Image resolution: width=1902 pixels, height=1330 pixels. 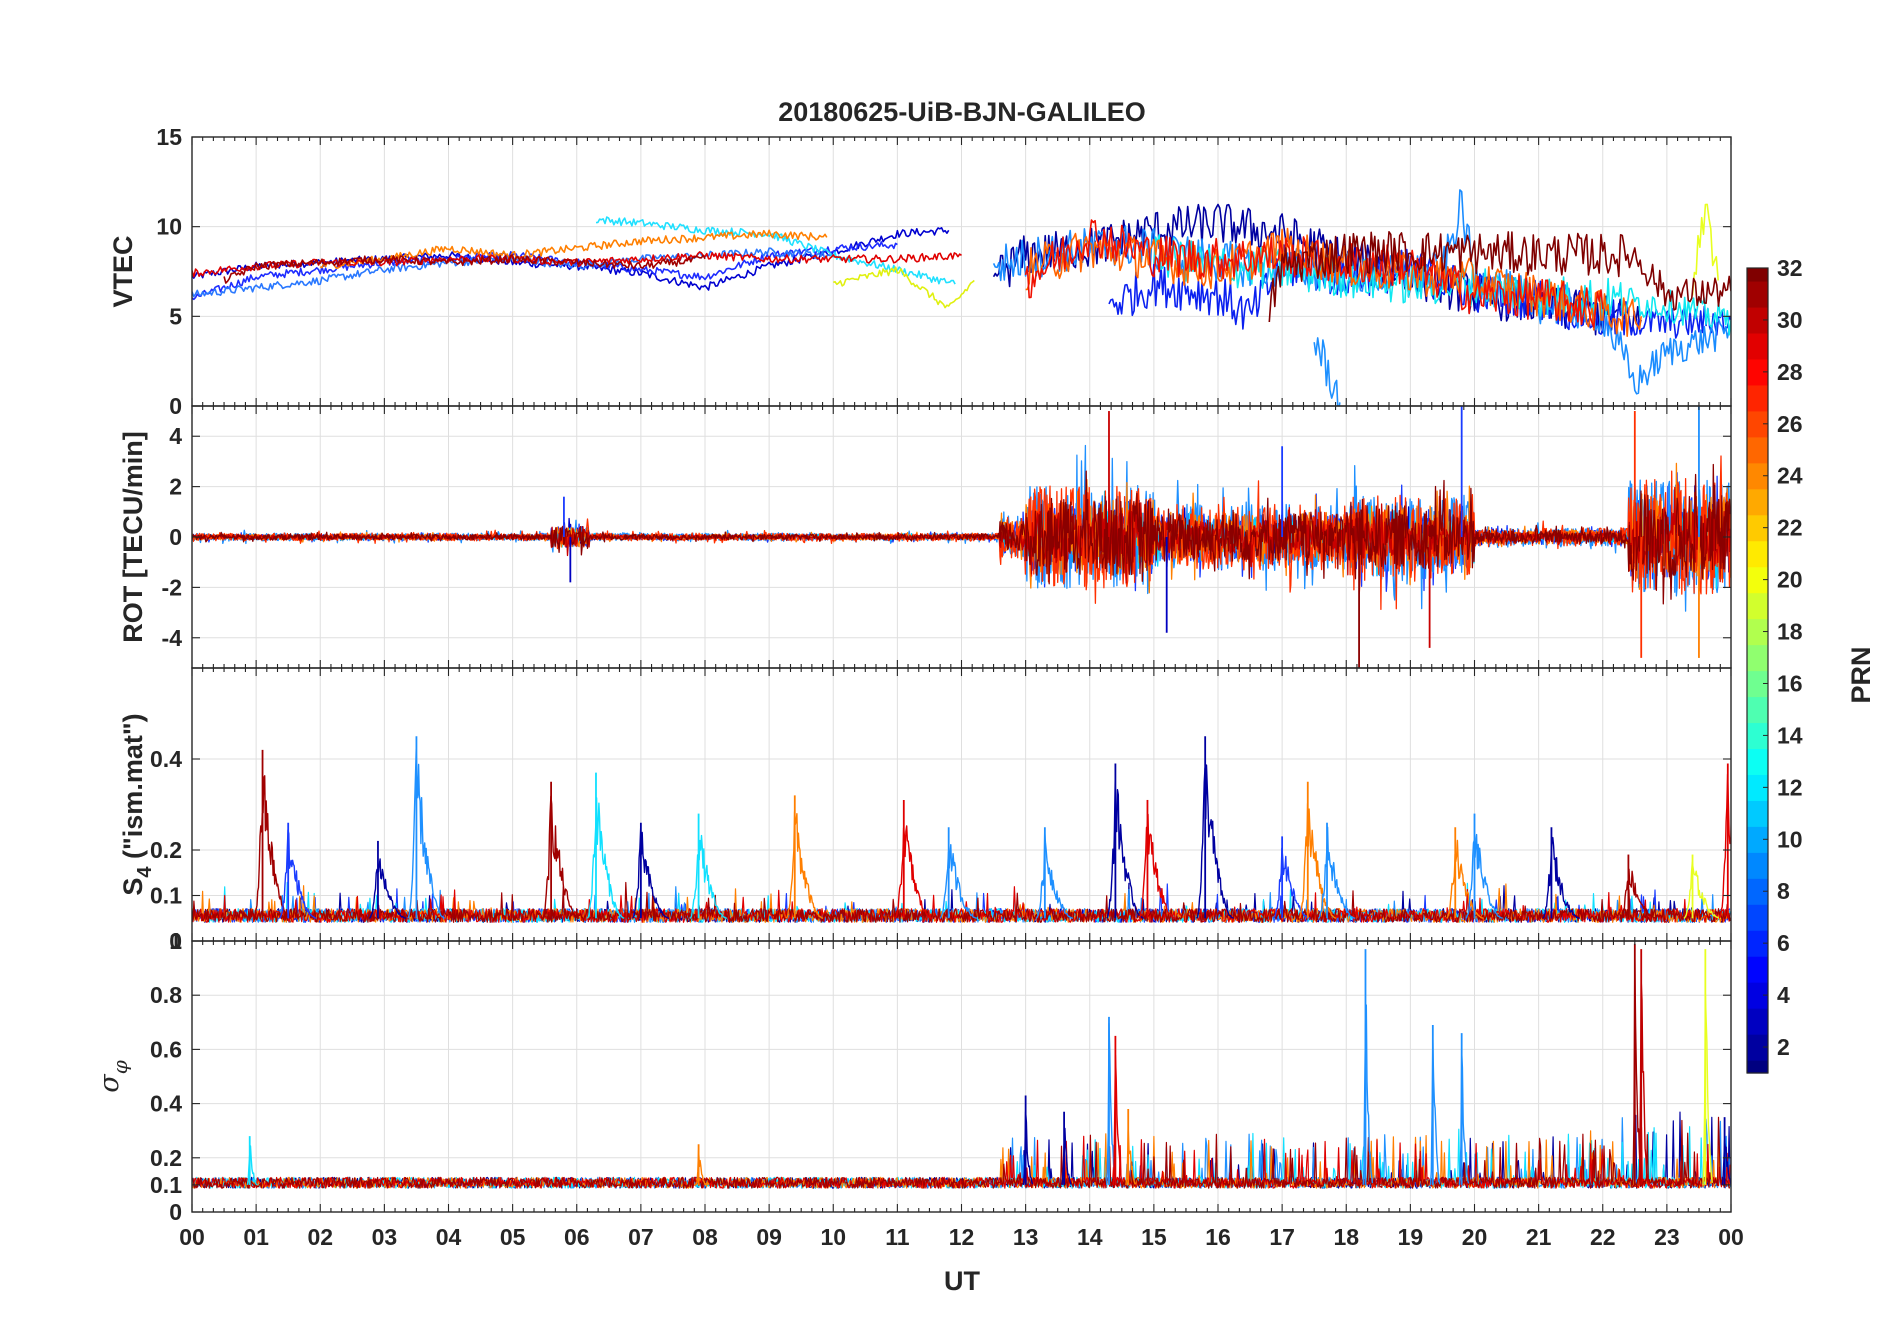 I want to click on vtec-prn-5-line, so click(x=545, y=271).